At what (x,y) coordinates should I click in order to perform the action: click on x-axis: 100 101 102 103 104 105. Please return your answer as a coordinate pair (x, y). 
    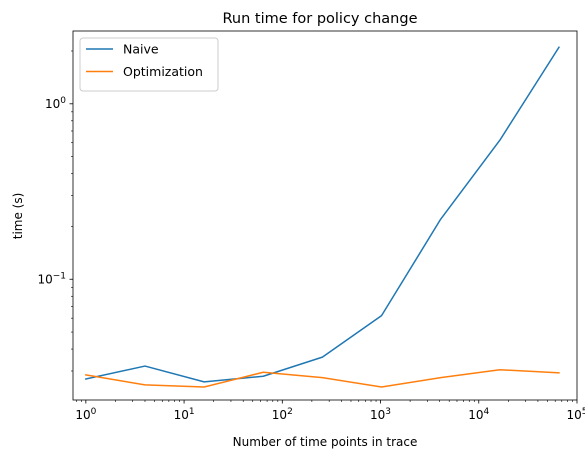
    Looking at the image, I should click on (330, 411).